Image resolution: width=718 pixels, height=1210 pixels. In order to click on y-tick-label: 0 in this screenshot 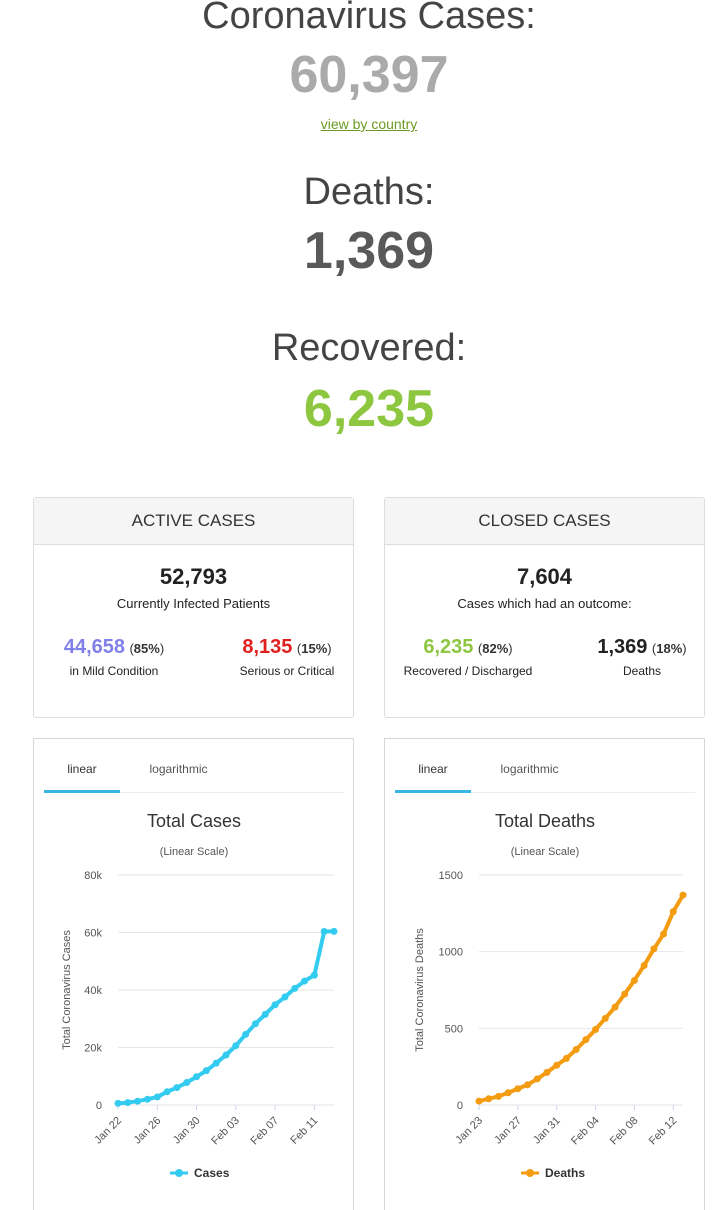, I will do `click(99, 1106)`.